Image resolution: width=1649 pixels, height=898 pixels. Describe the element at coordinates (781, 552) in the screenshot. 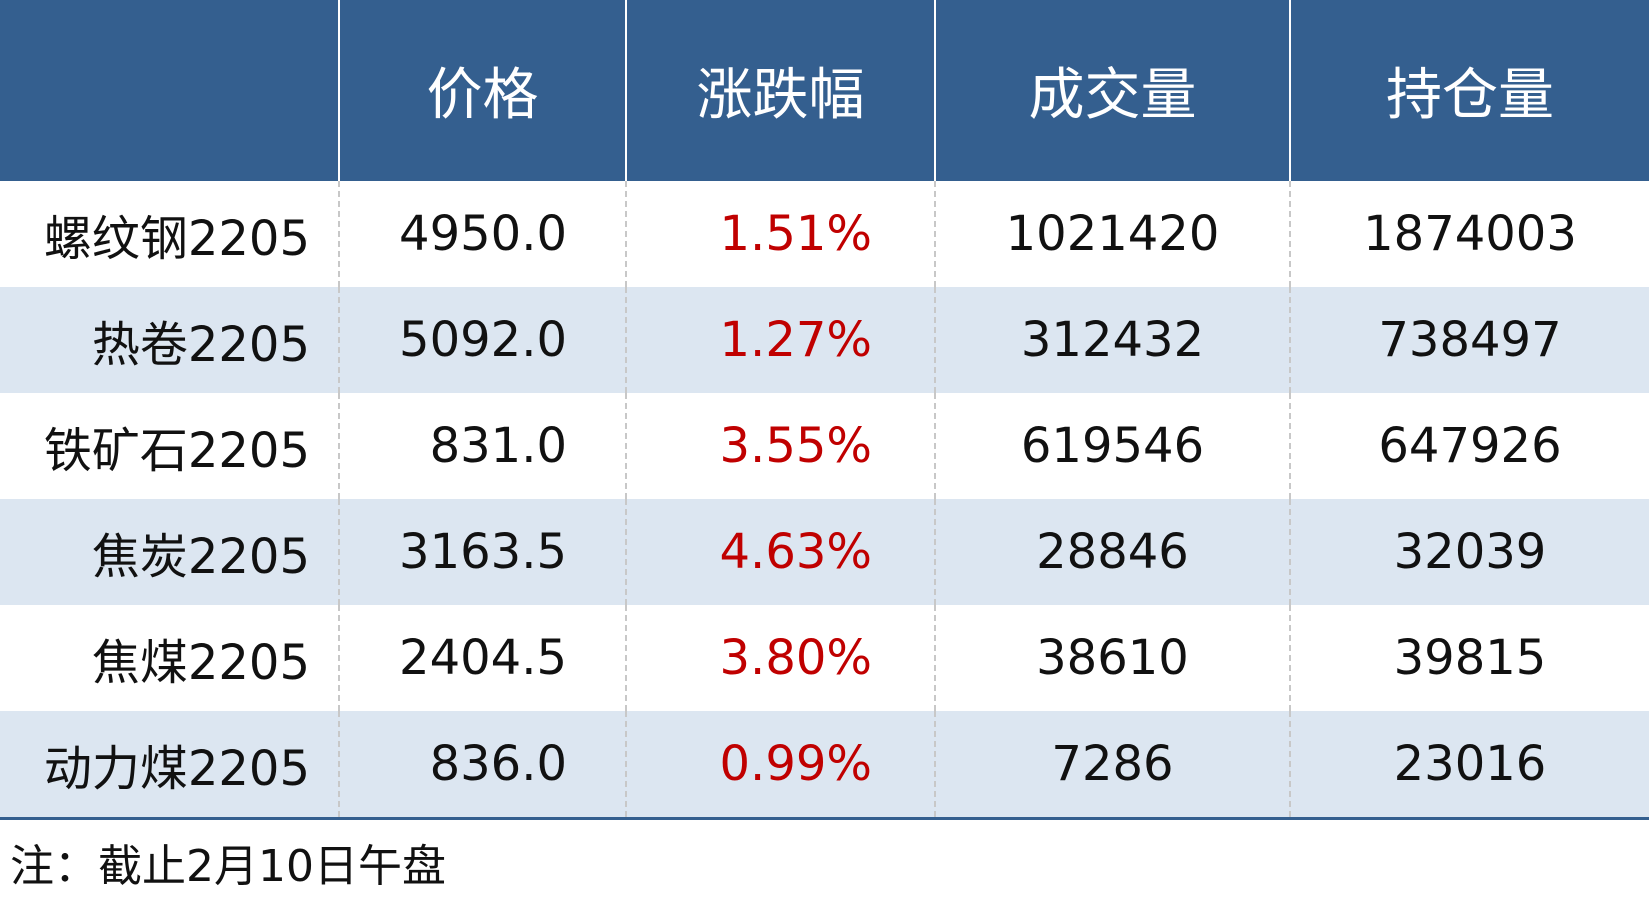

I see `table-cell: 4.63%` at that location.